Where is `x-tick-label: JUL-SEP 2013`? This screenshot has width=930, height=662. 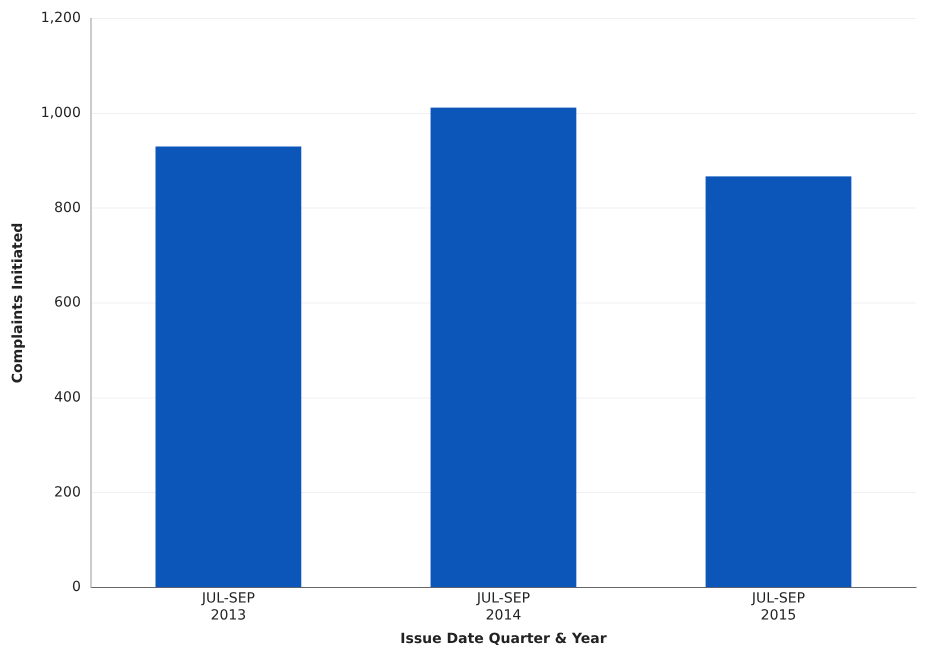
x-tick-label: JUL-SEP 2013 is located at coordinates (227, 607).